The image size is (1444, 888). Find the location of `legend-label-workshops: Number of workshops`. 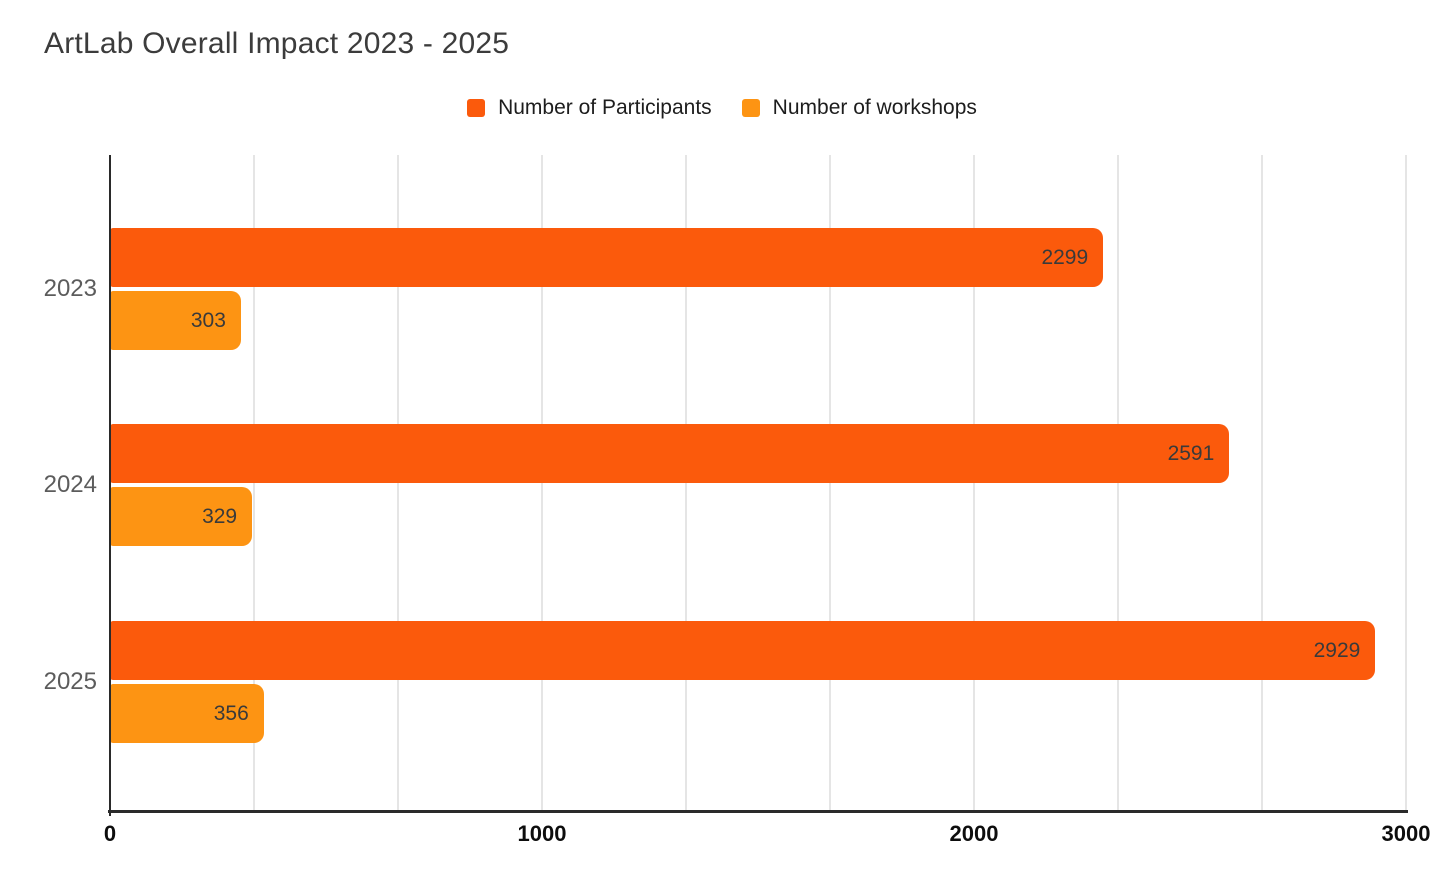

legend-label-workshops: Number of workshops is located at coordinates (874, 107).